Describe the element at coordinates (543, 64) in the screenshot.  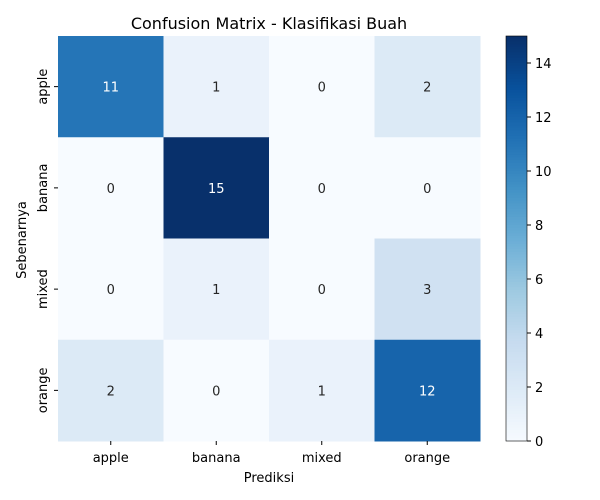
I see `colorbar-tick-label: 14` at that location.